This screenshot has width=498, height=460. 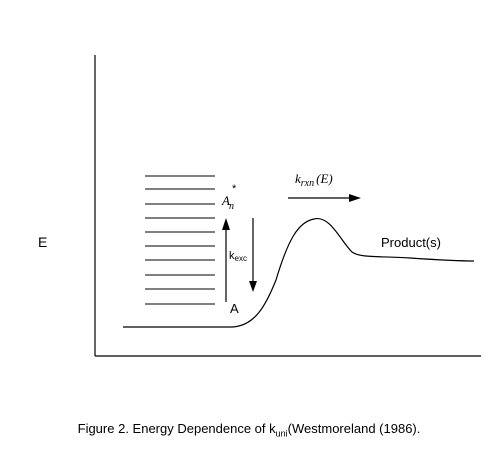 What do you see at coordinates (238, 256) in the screenshot?
I see `kexc-label: kexc` at bounding box center [238, 256].